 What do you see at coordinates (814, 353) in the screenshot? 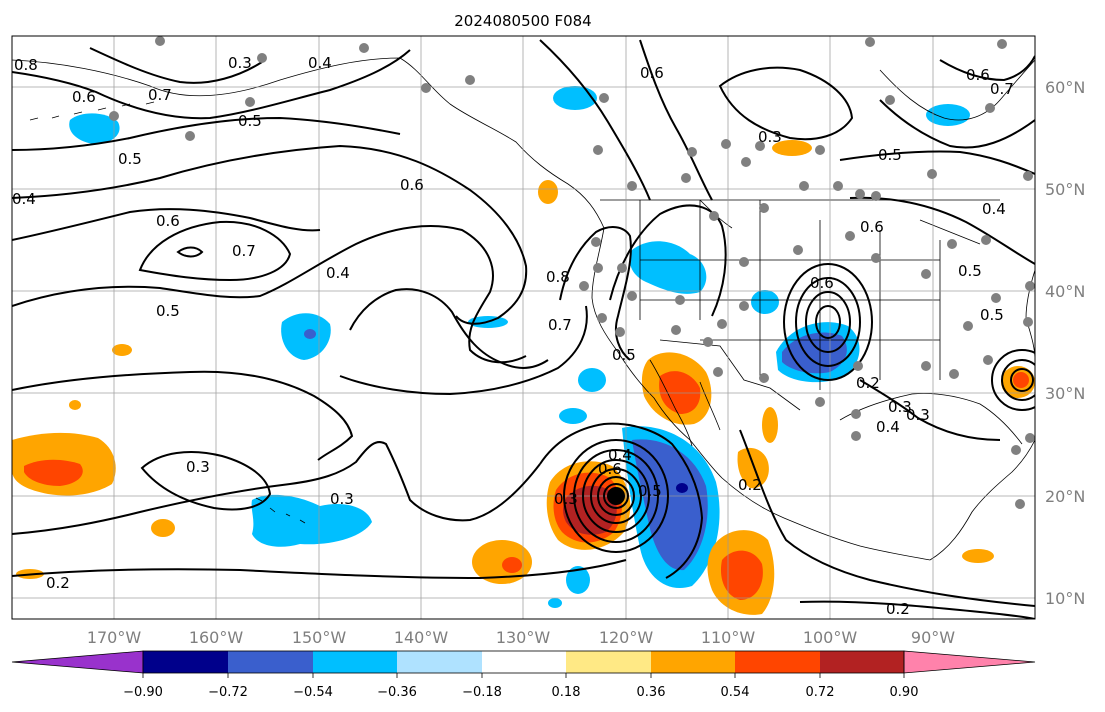
I see `cold-core-plains` at bounding box center [814, 353].